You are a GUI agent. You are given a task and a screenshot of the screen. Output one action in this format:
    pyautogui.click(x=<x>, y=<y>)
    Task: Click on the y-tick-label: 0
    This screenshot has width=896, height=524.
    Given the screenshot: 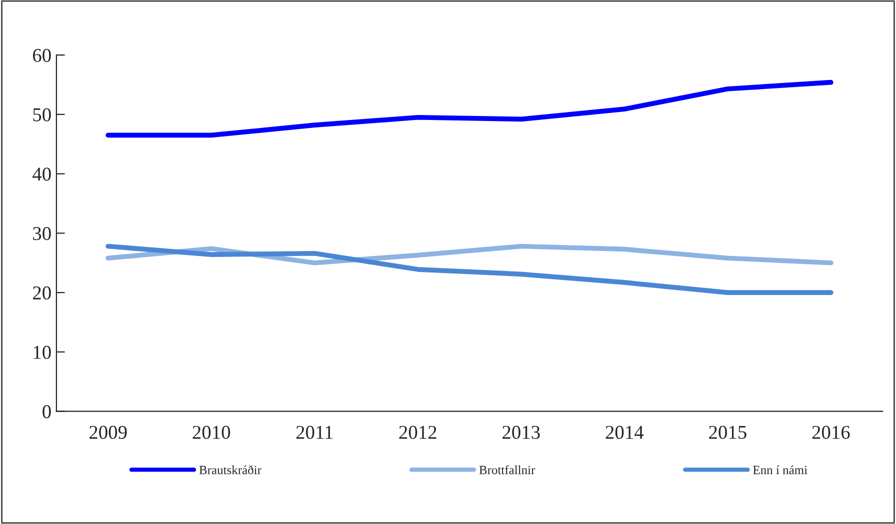 What is the action you would take?
    pyautogui.click(x=46, y=411)
    